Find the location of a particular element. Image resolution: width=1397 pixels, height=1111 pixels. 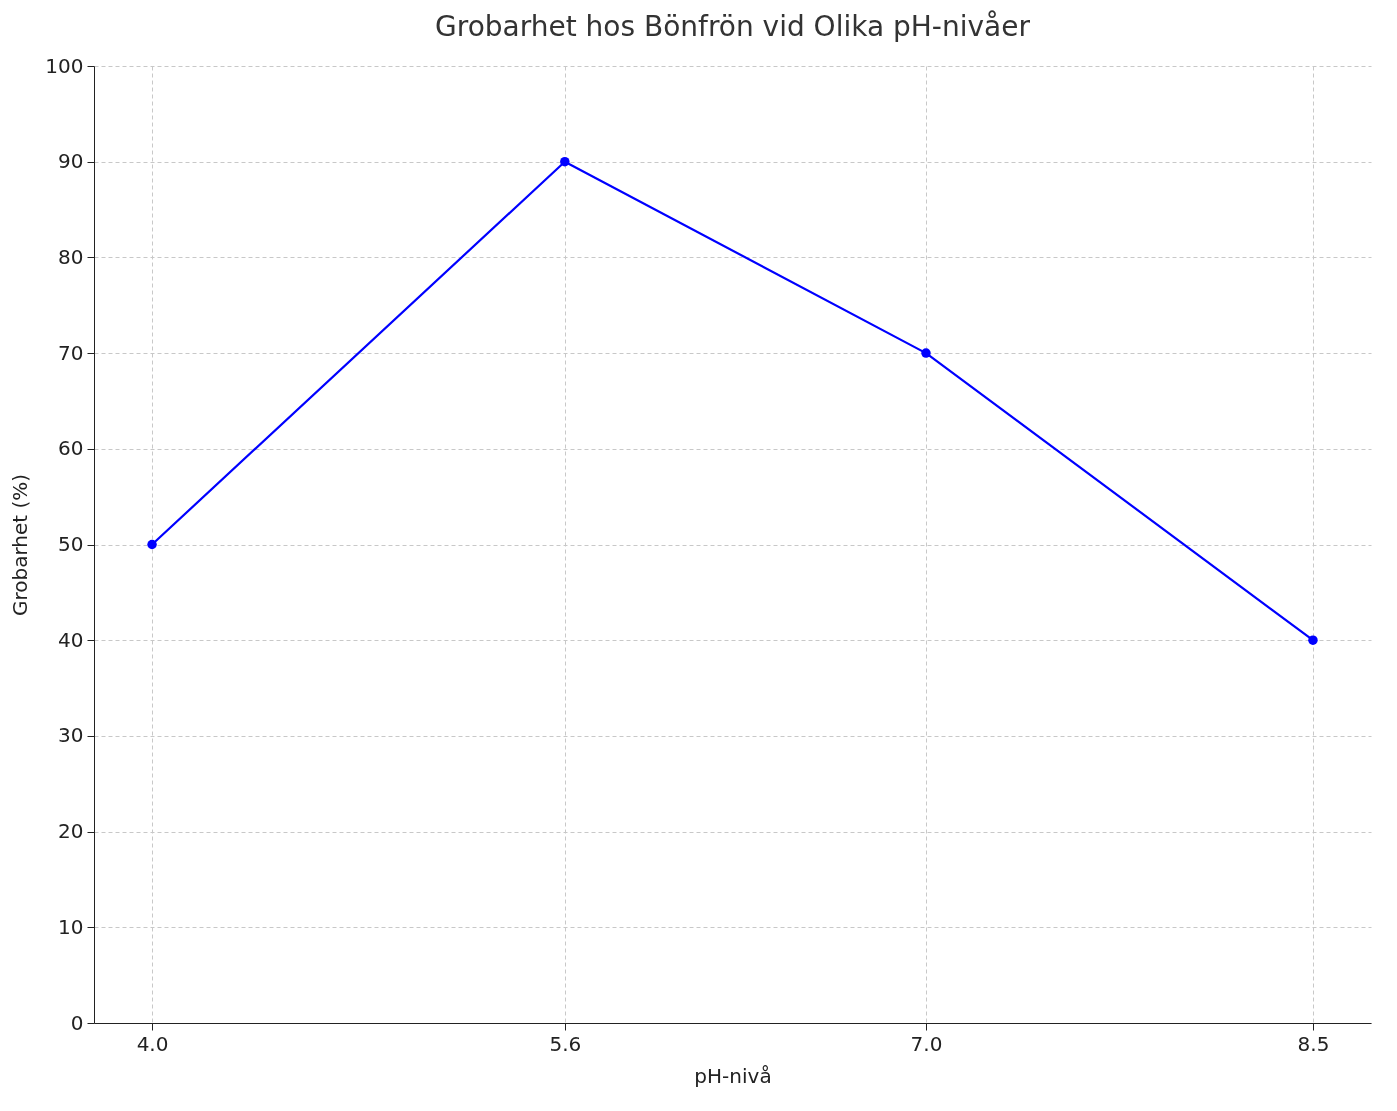

y-tick-label: 50 is located at coordinates (71, 544).